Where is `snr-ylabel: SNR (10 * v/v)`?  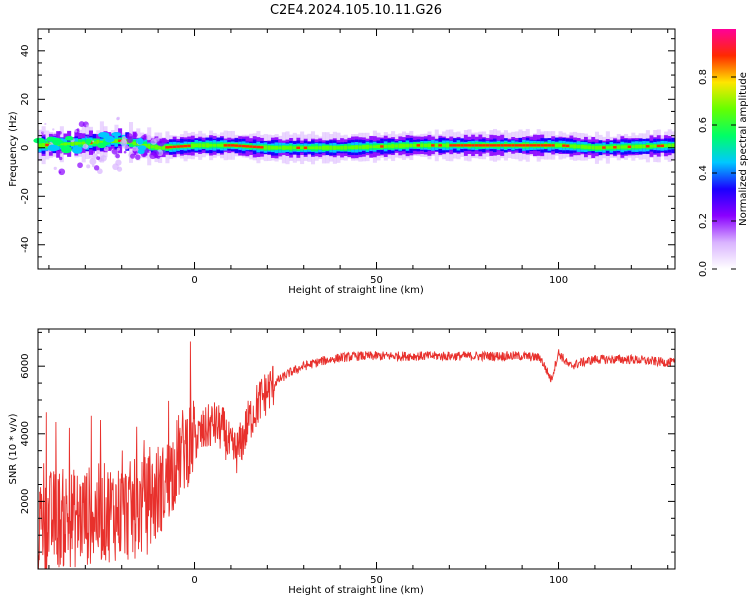 snr-ylabel: SNR (10 * v/v) is located at coordinates (13, 448).